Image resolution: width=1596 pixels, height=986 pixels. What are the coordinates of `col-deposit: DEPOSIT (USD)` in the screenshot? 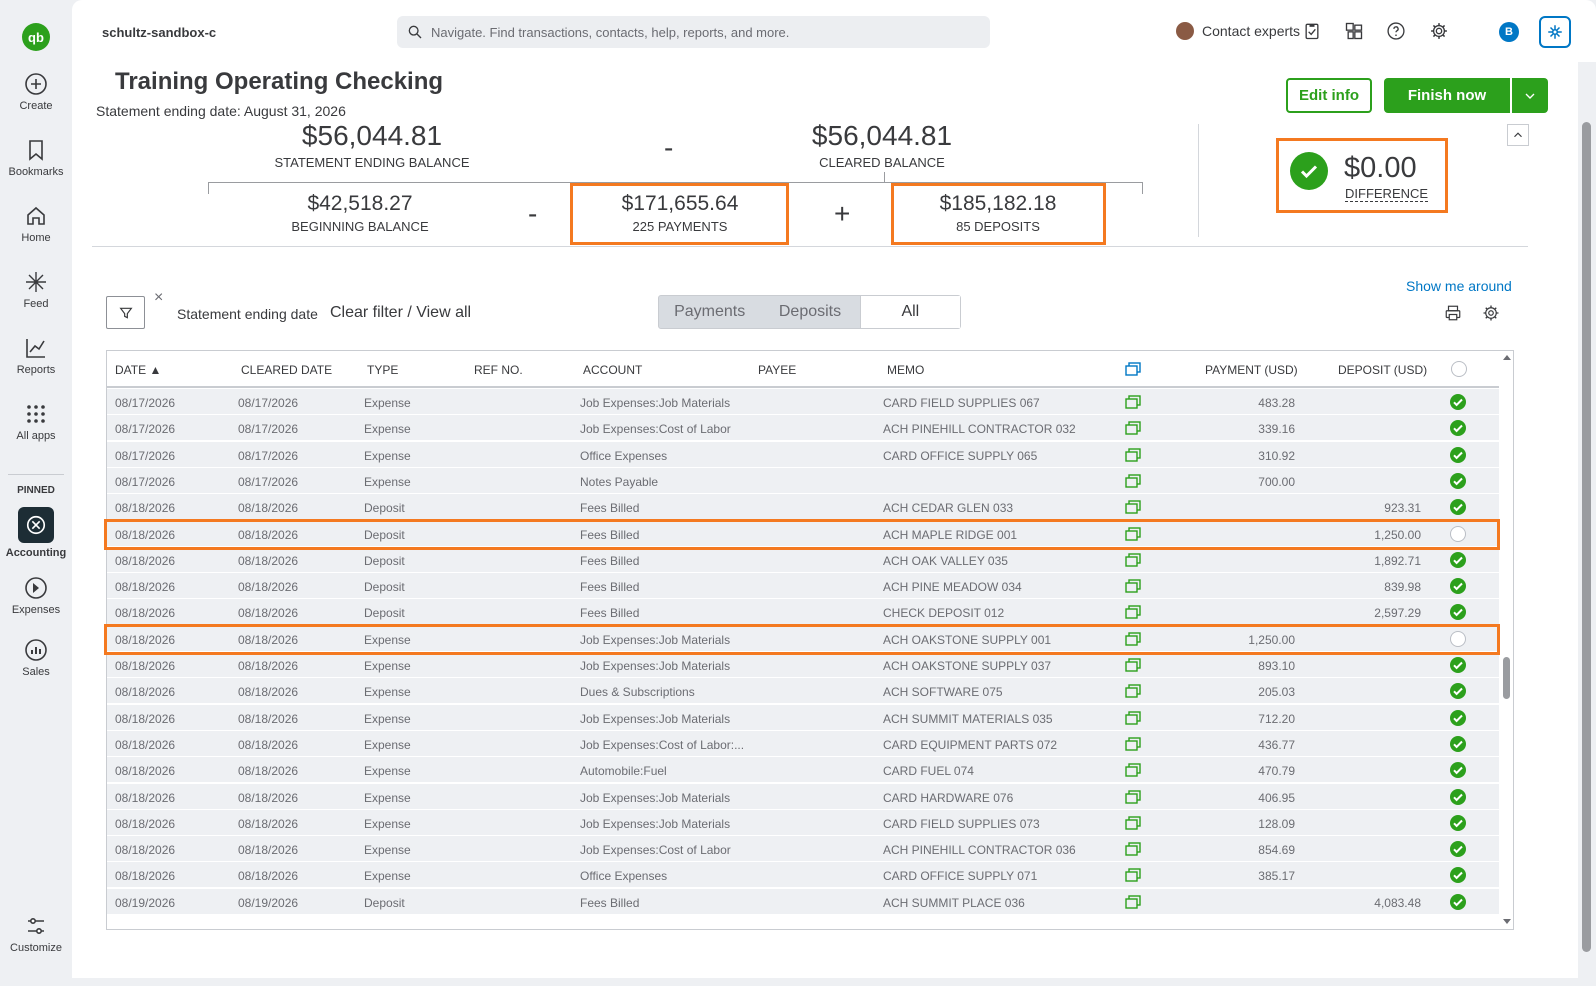 It's located at (1383, 370).